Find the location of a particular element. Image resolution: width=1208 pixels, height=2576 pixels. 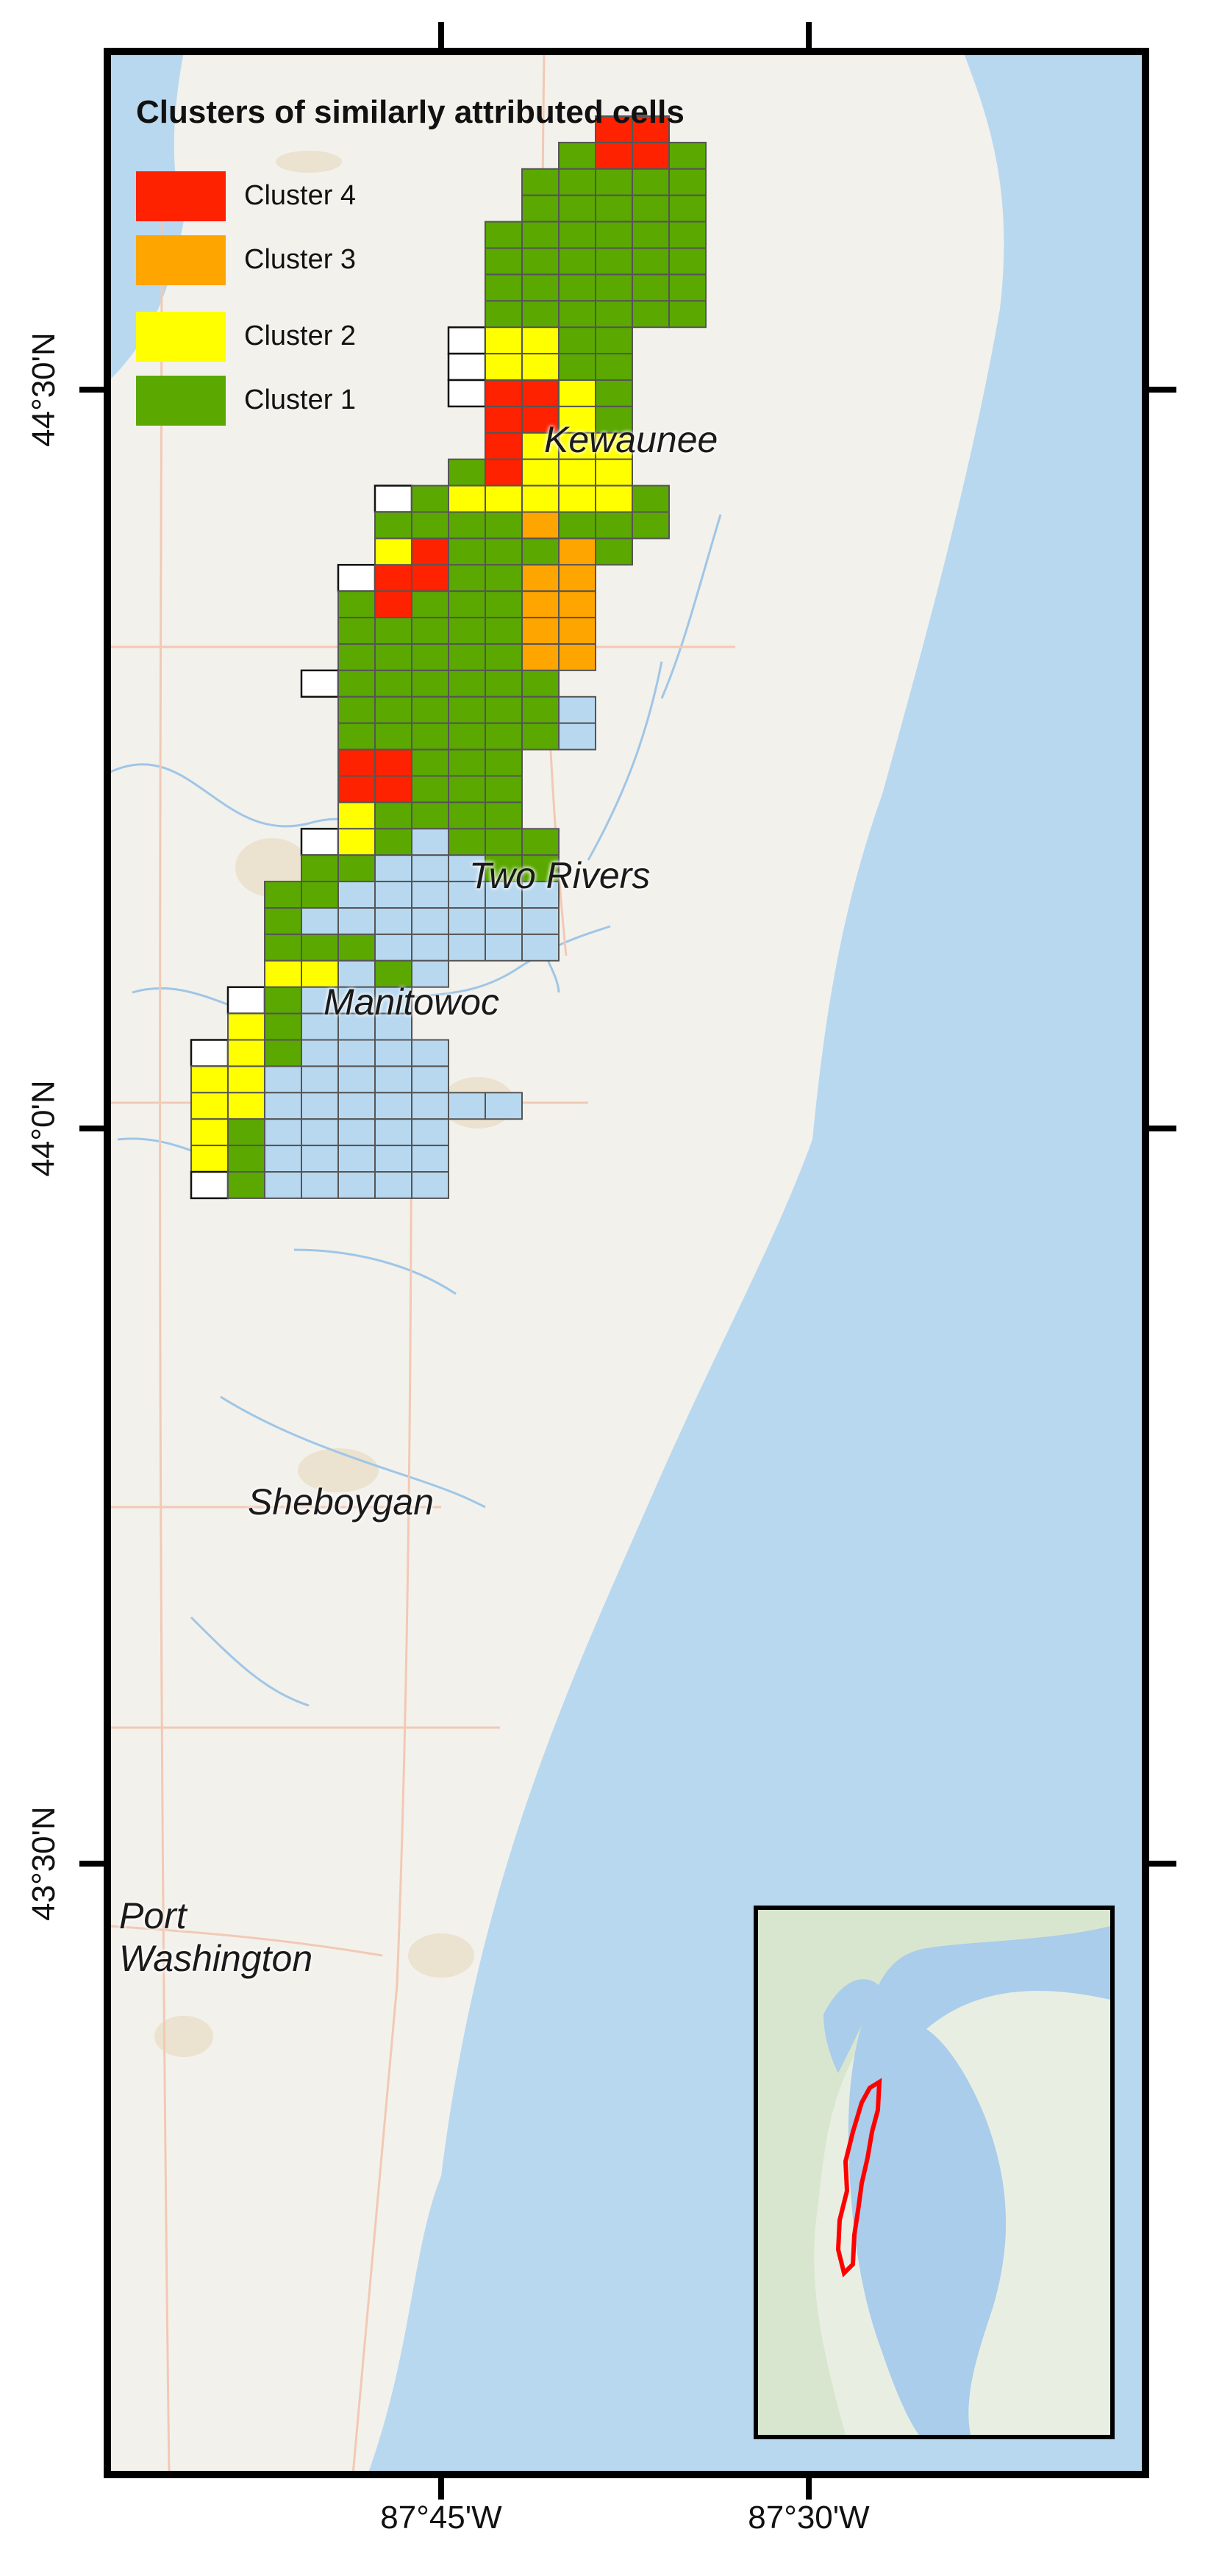

inset-lake-michigan is located at coordinates (979, 2180).